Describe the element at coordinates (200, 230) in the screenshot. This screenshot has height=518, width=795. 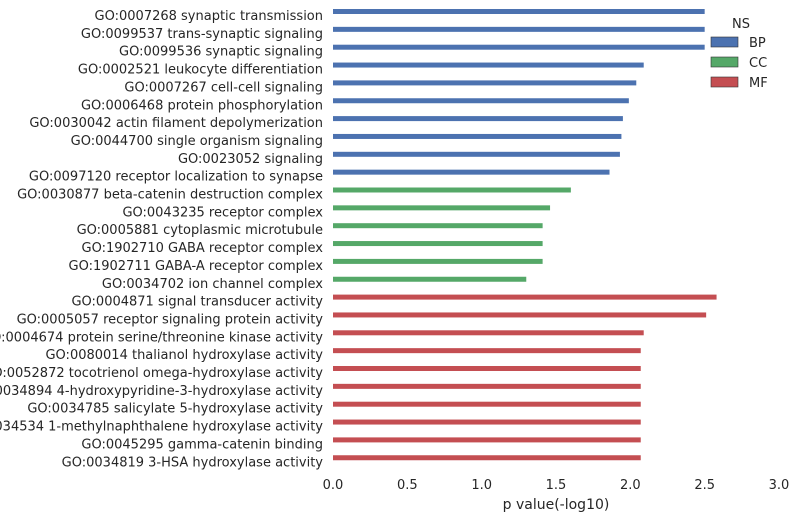
I see `y-tick-label: GO:0005881 cytoplasmic microtubule` at that location.